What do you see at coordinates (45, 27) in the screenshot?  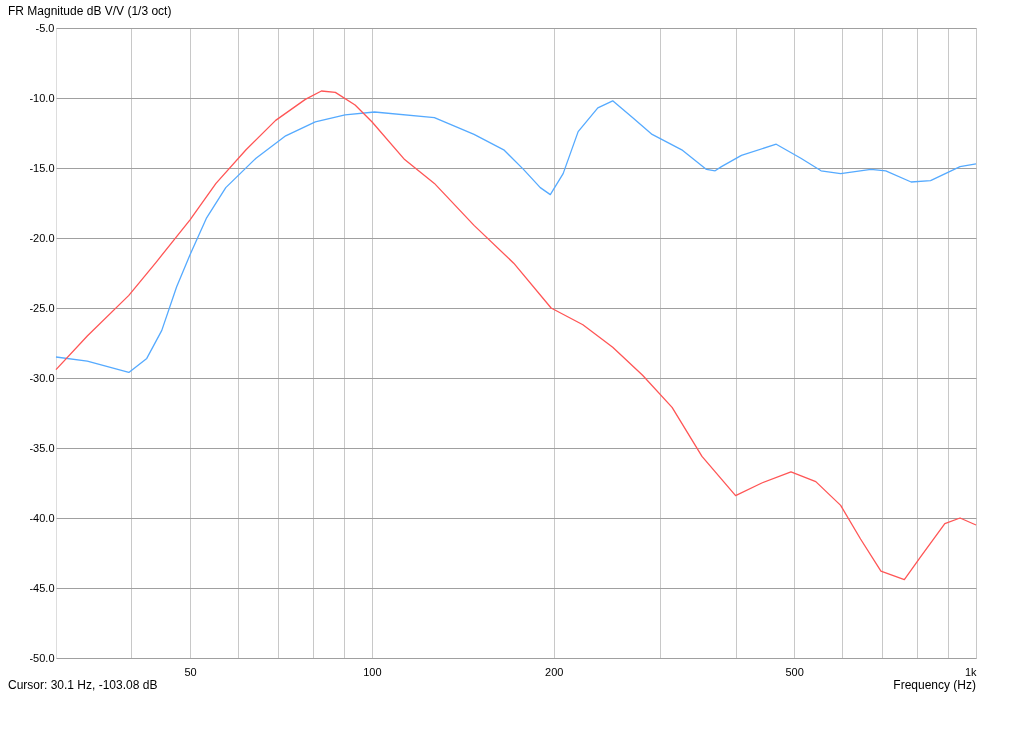 I see `y-tick-label: -5.0` at bounding box center [45, 27].